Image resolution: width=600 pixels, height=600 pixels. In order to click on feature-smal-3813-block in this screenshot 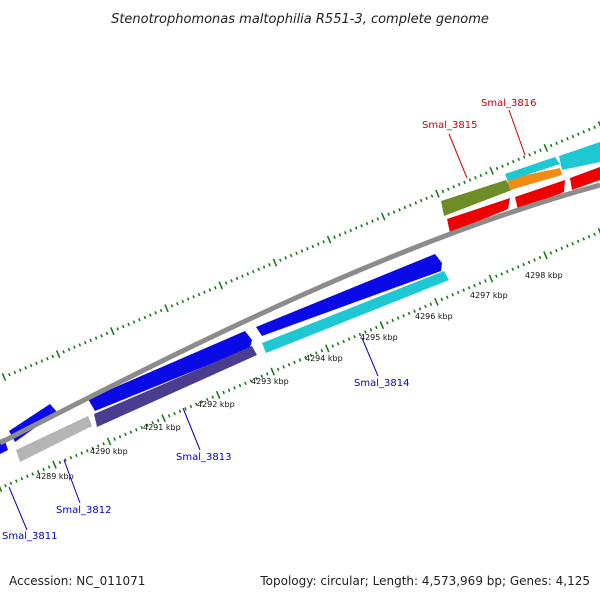, I will do `click(175, 386)`.